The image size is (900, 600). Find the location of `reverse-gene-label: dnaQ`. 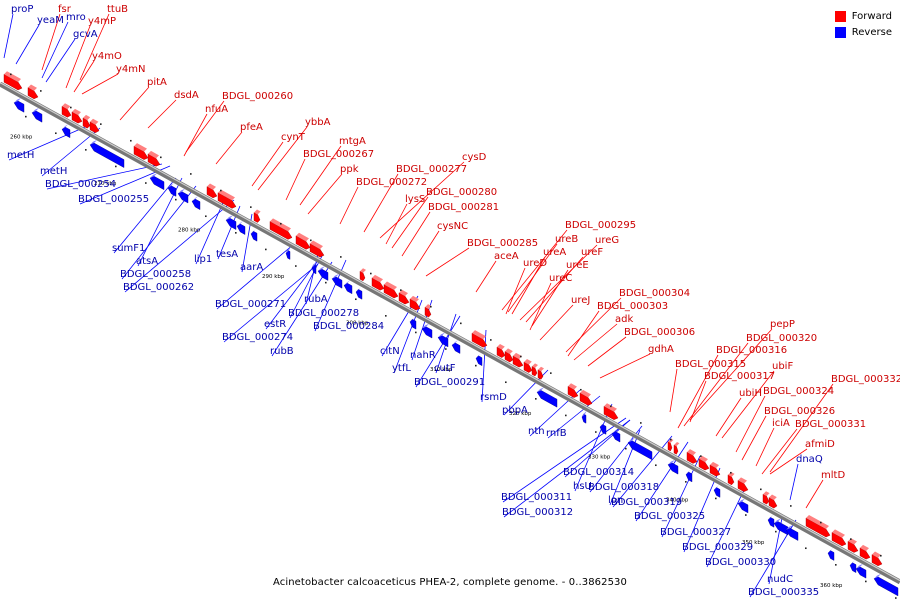

reverse-gene-label: dnaQ is located at coordinates (809, 459).